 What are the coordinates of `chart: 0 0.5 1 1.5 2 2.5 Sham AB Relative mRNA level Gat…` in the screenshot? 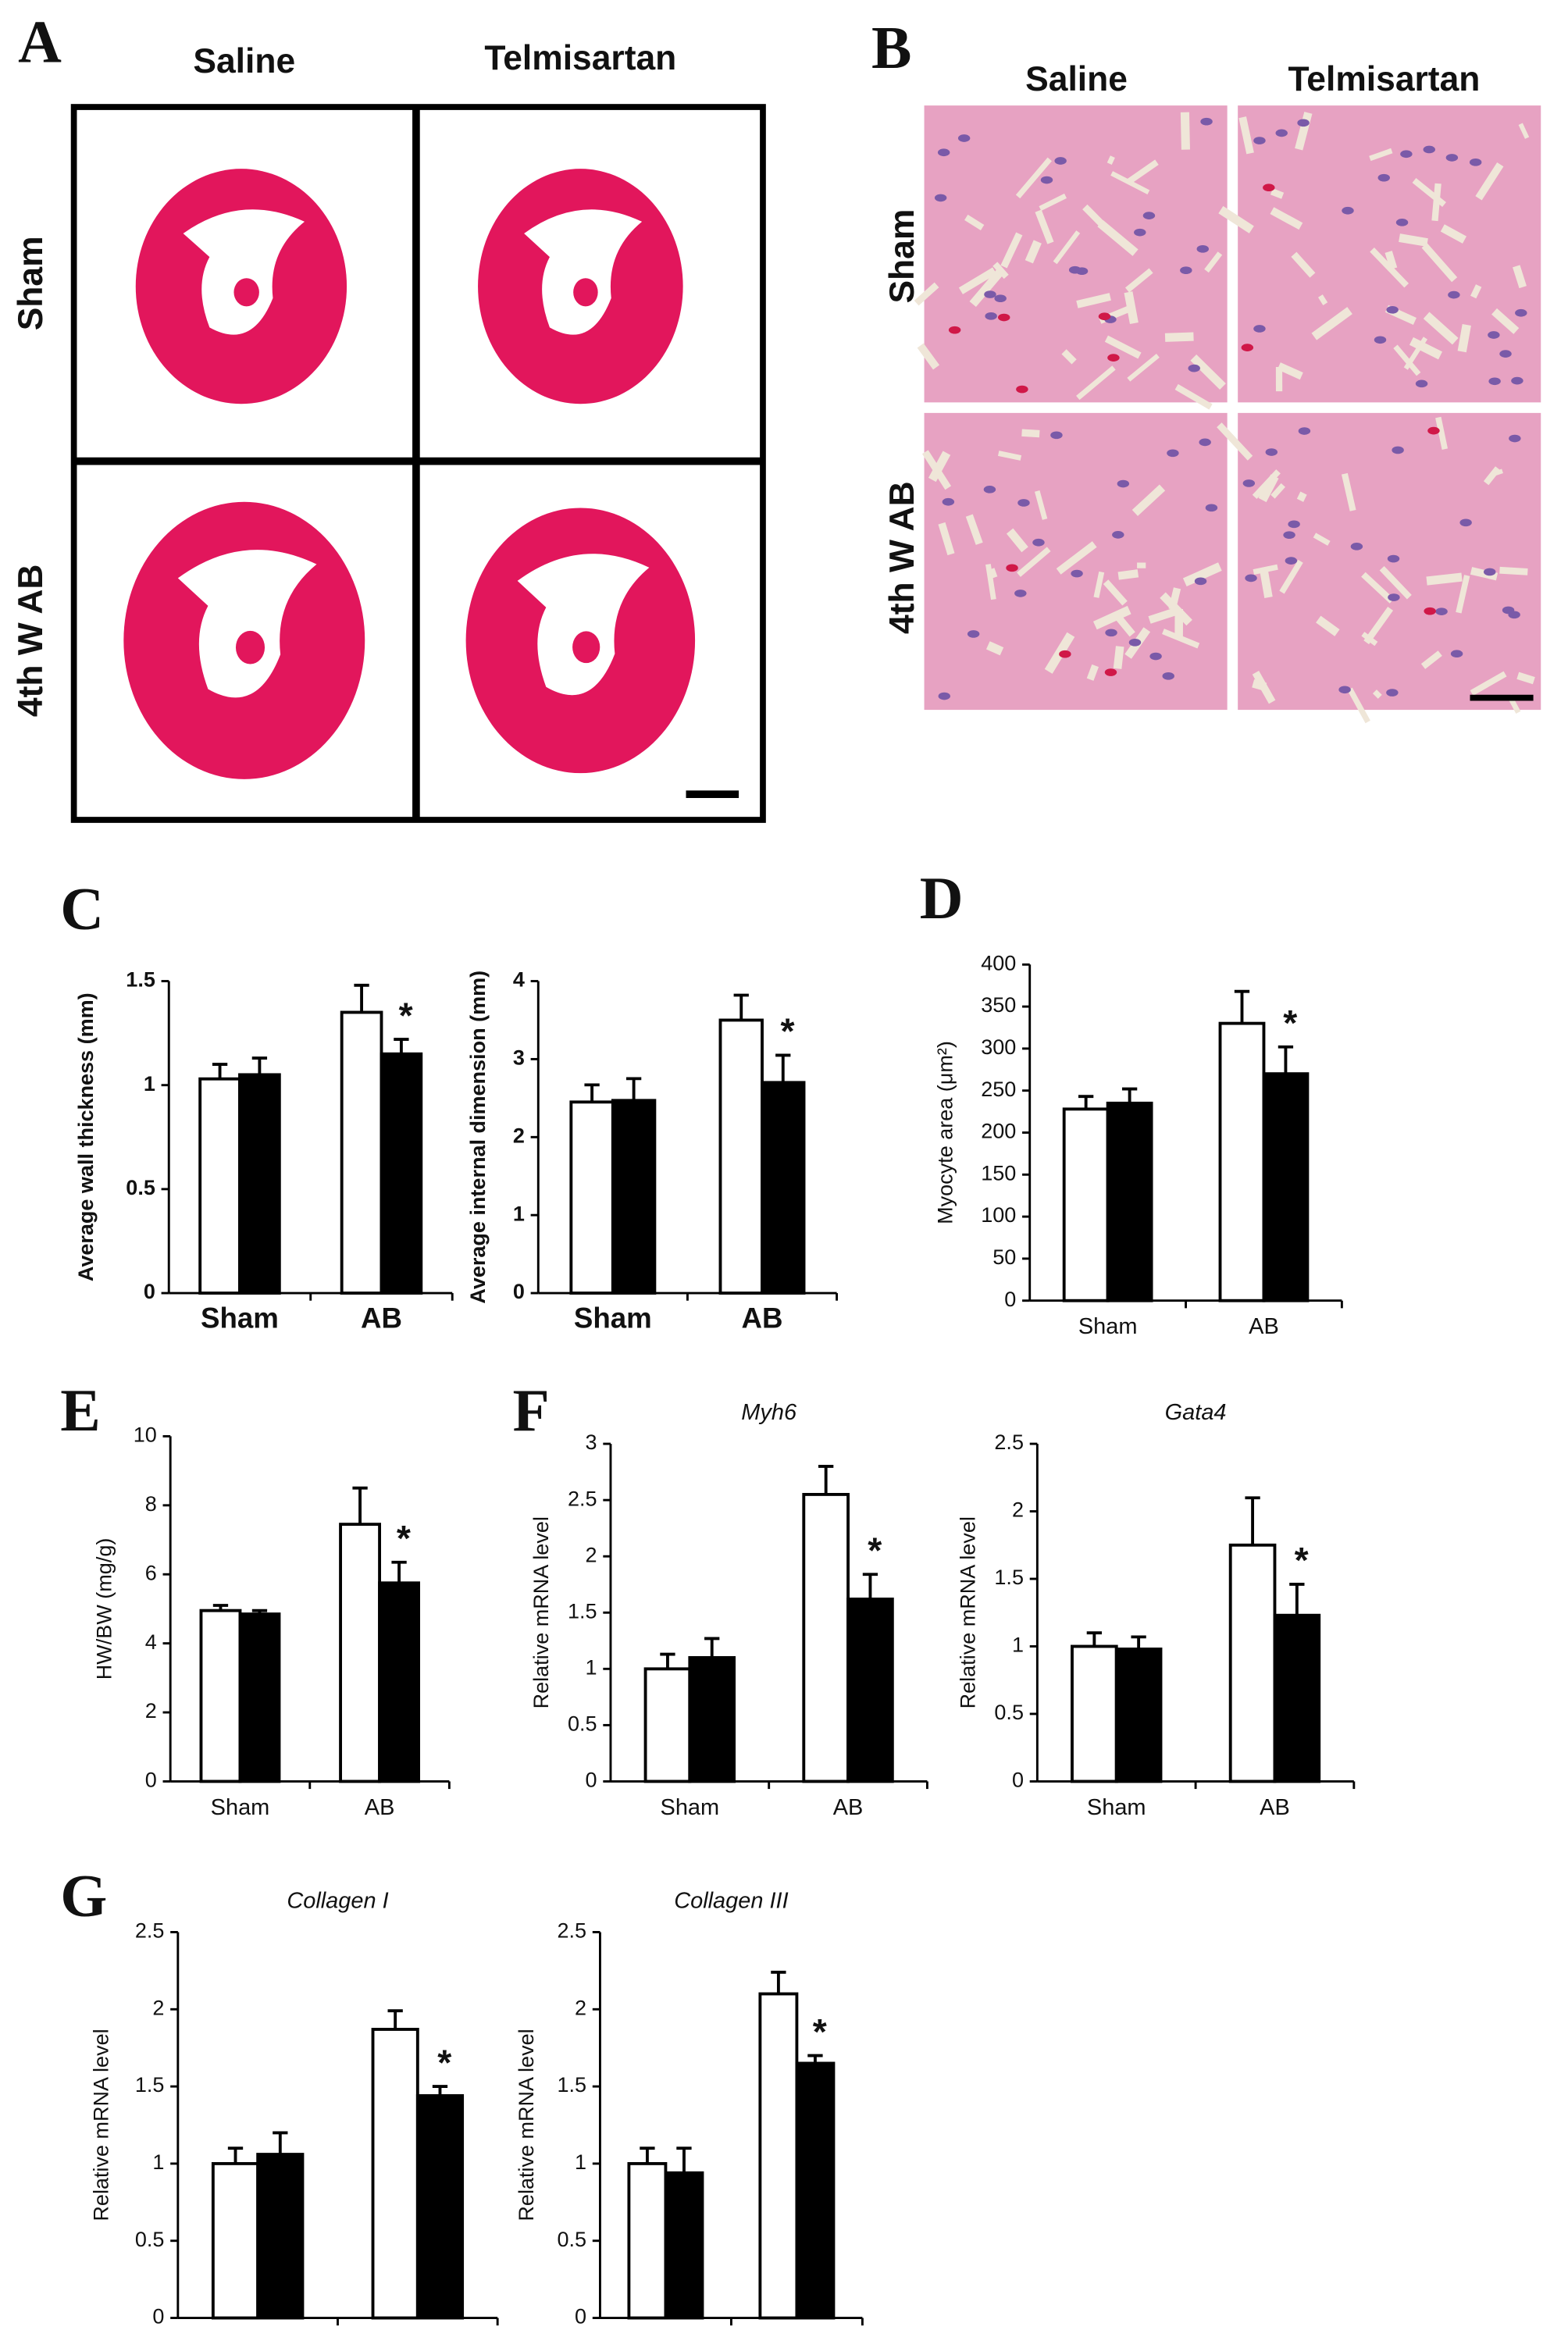 It's located at (1156, 1610).